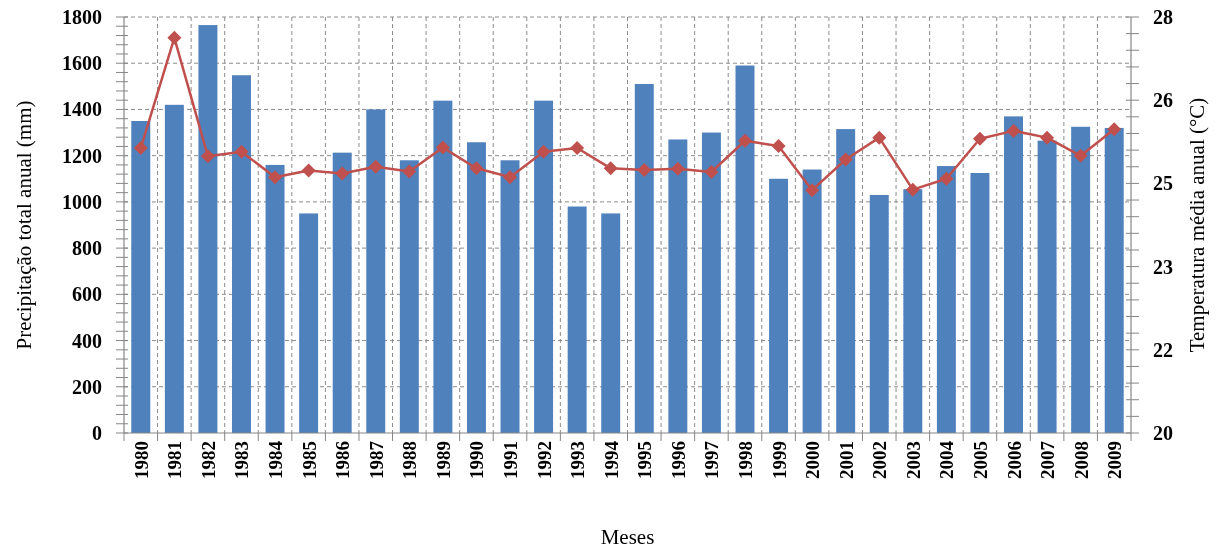 The width and height of the screenshot is (1218, 550). What do you see at coordinates (87, 340) in the screenshot?
I see `y-tick-label: 400` at bounding box center [87, 340].